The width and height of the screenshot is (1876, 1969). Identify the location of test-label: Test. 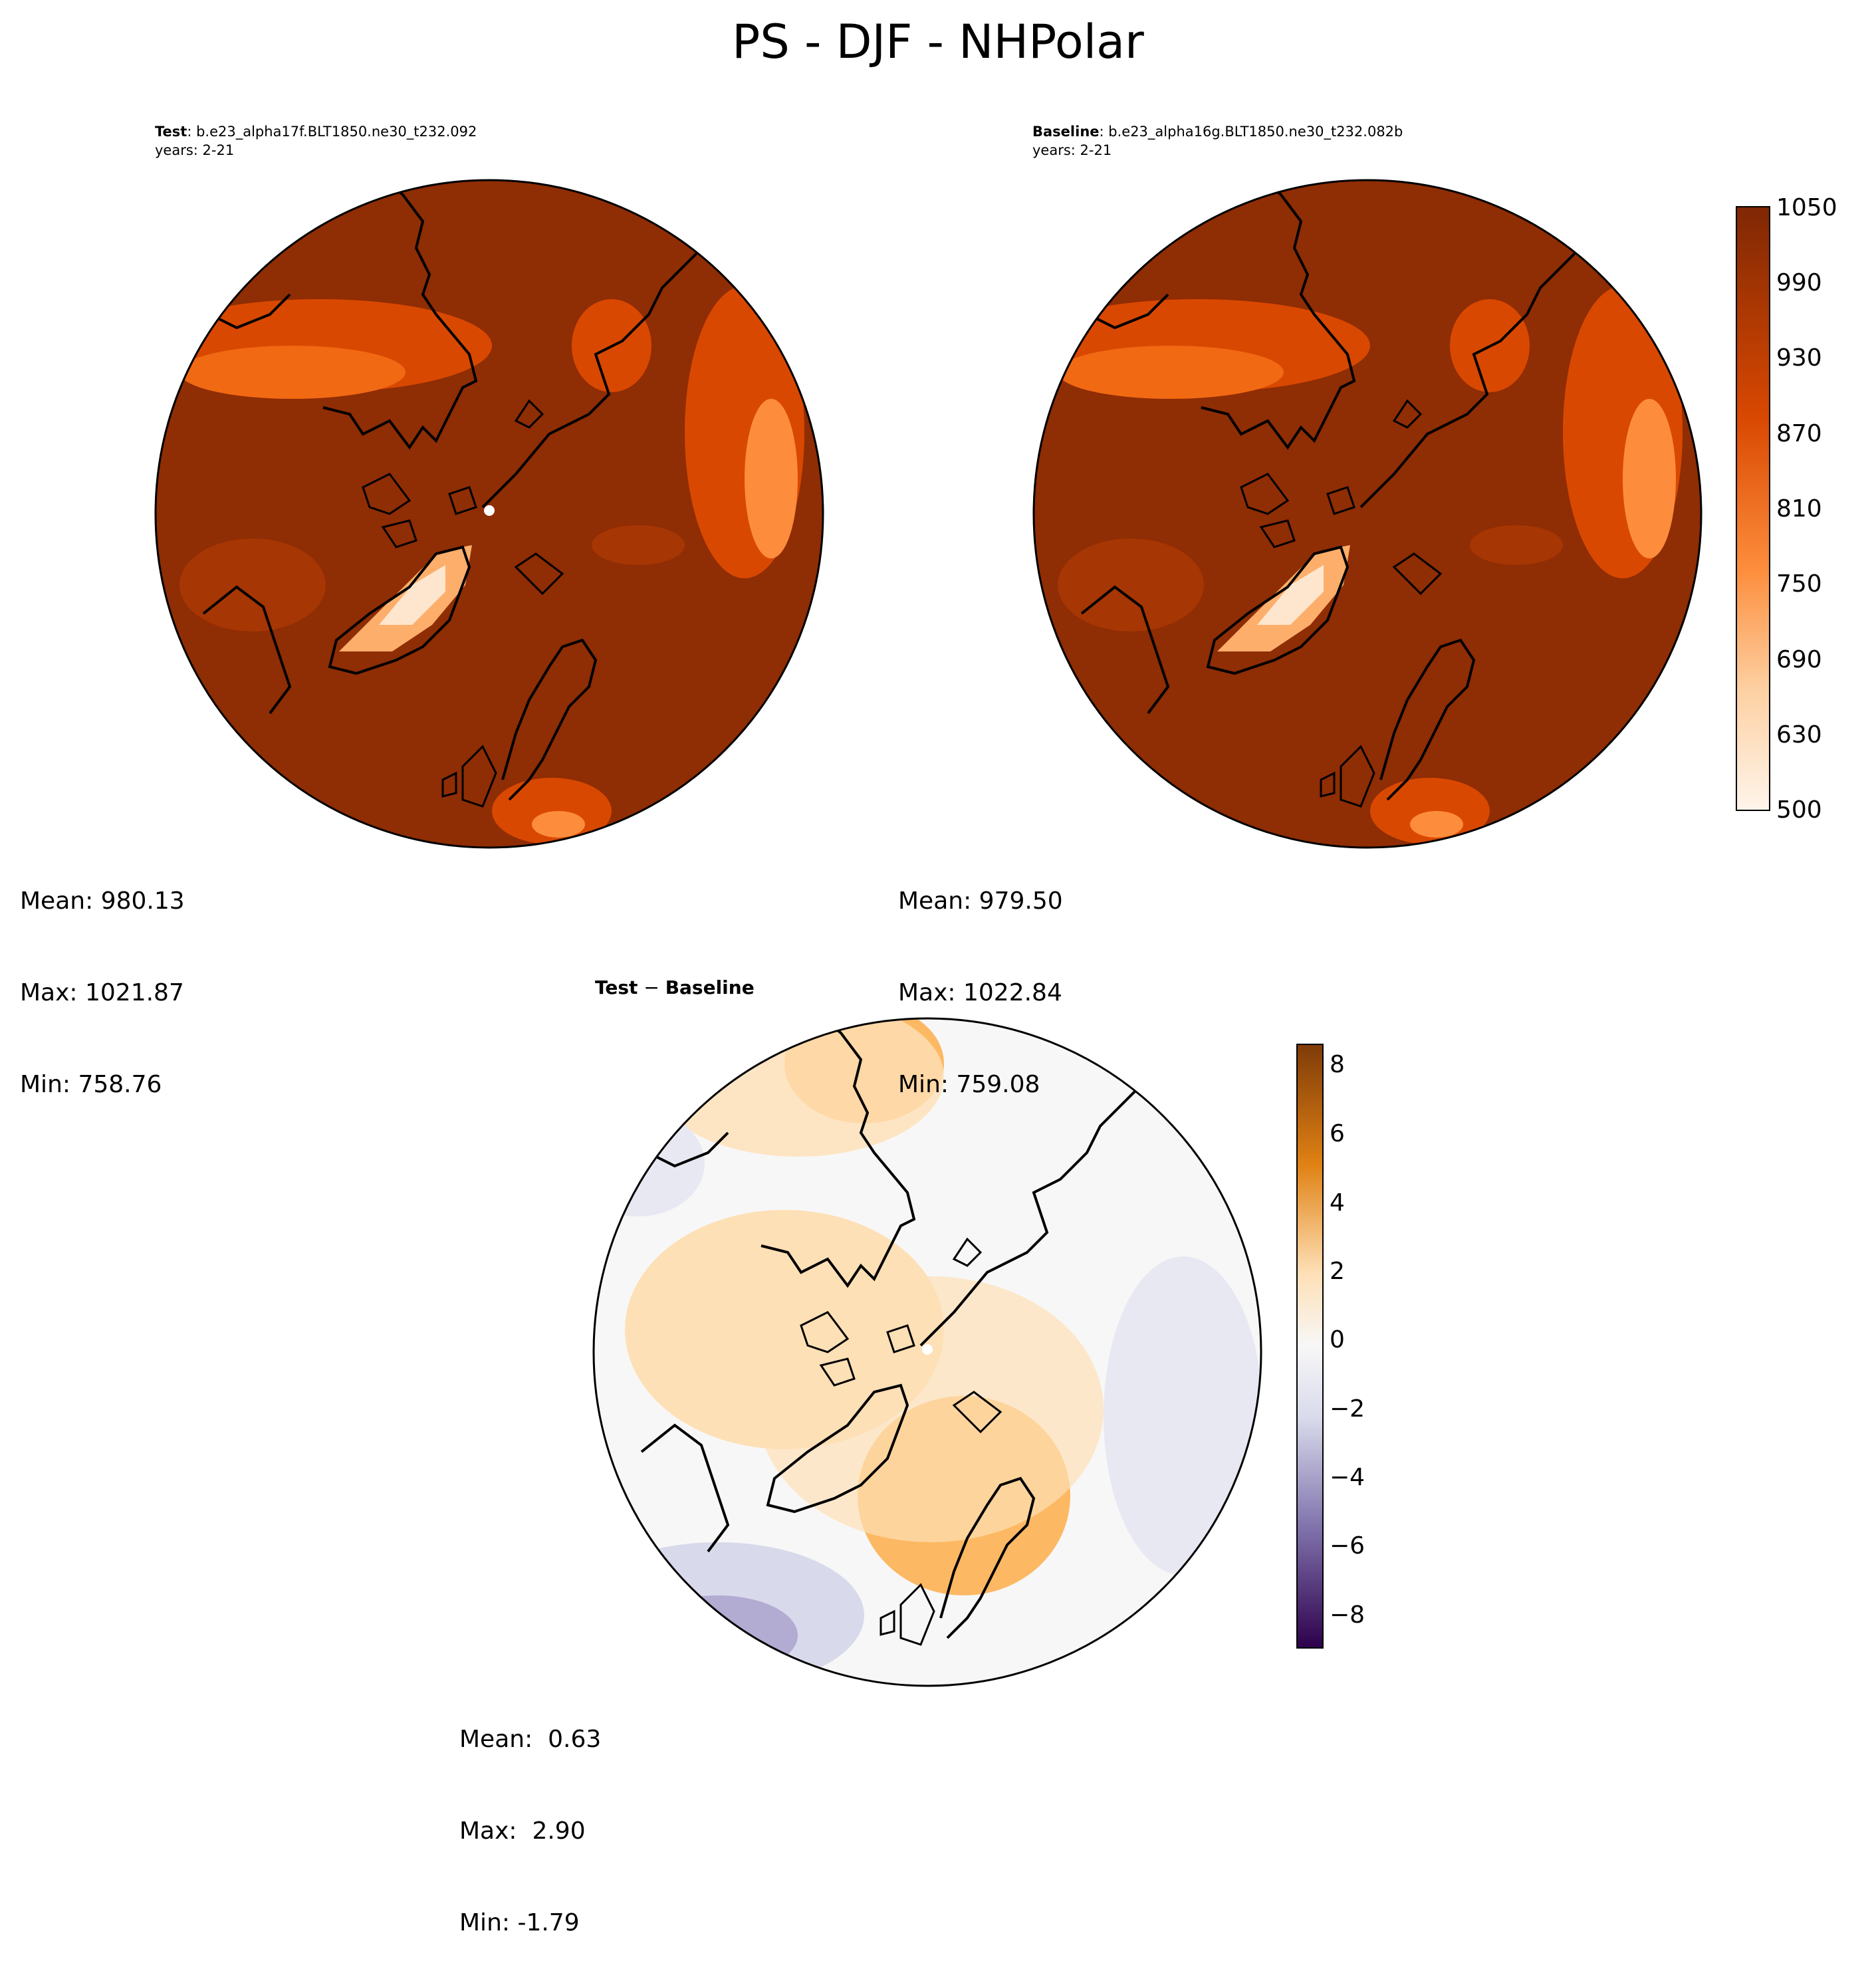
(171, 132).